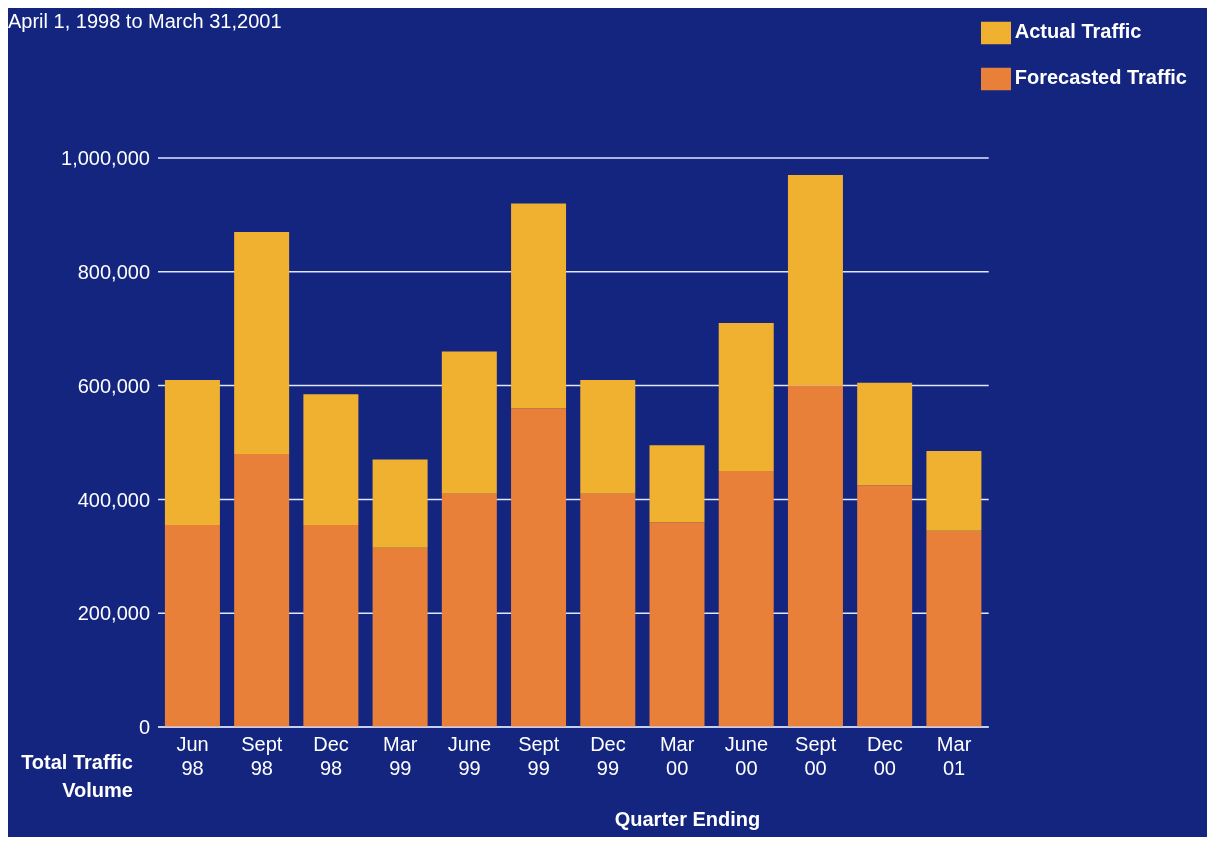 This screenshot has height=845, width=1215. Describe the element at coordinates (105, 158) in the screenshot. I see `y-tick-label: 1,000,000` at that location.